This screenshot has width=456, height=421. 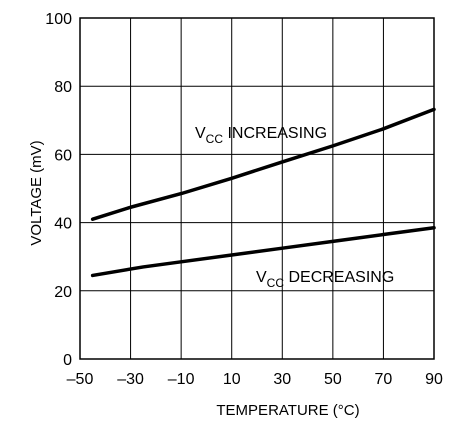 I want to click on series-label-vcc-increasing: VCC INCREASING, so click(x=261, y=135).